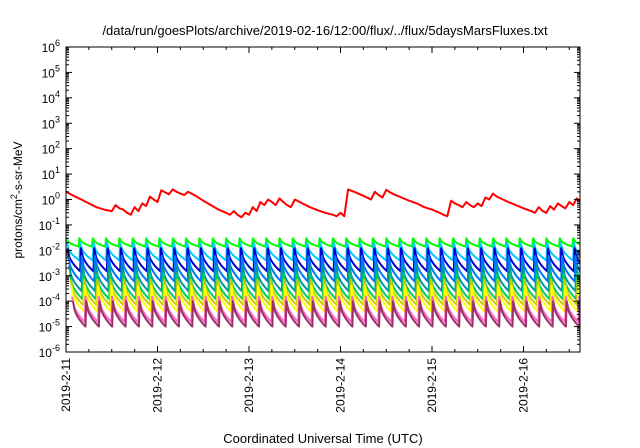 The width and height of the screenshot is (640, 448). What do you see at coordinates (322, 438) in the screenshot?
I see `x-axis-label: Coordinated Universal Time (UTC)` at bounding box center [322, 438].